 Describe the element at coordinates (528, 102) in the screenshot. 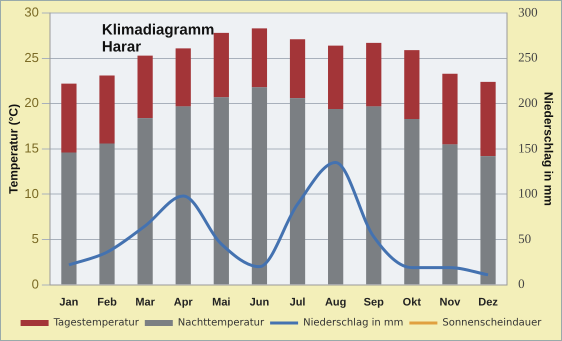

I see `y2-tick-label: 200` at that location.